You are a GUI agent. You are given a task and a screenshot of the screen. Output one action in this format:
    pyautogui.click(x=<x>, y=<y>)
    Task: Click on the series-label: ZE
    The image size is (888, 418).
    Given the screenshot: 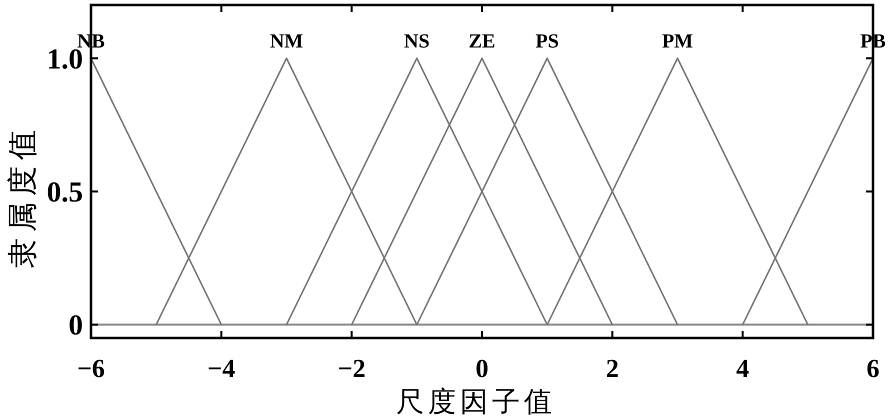 What is the action you would take?
    pyautogui.click(x=482, y=41)
    